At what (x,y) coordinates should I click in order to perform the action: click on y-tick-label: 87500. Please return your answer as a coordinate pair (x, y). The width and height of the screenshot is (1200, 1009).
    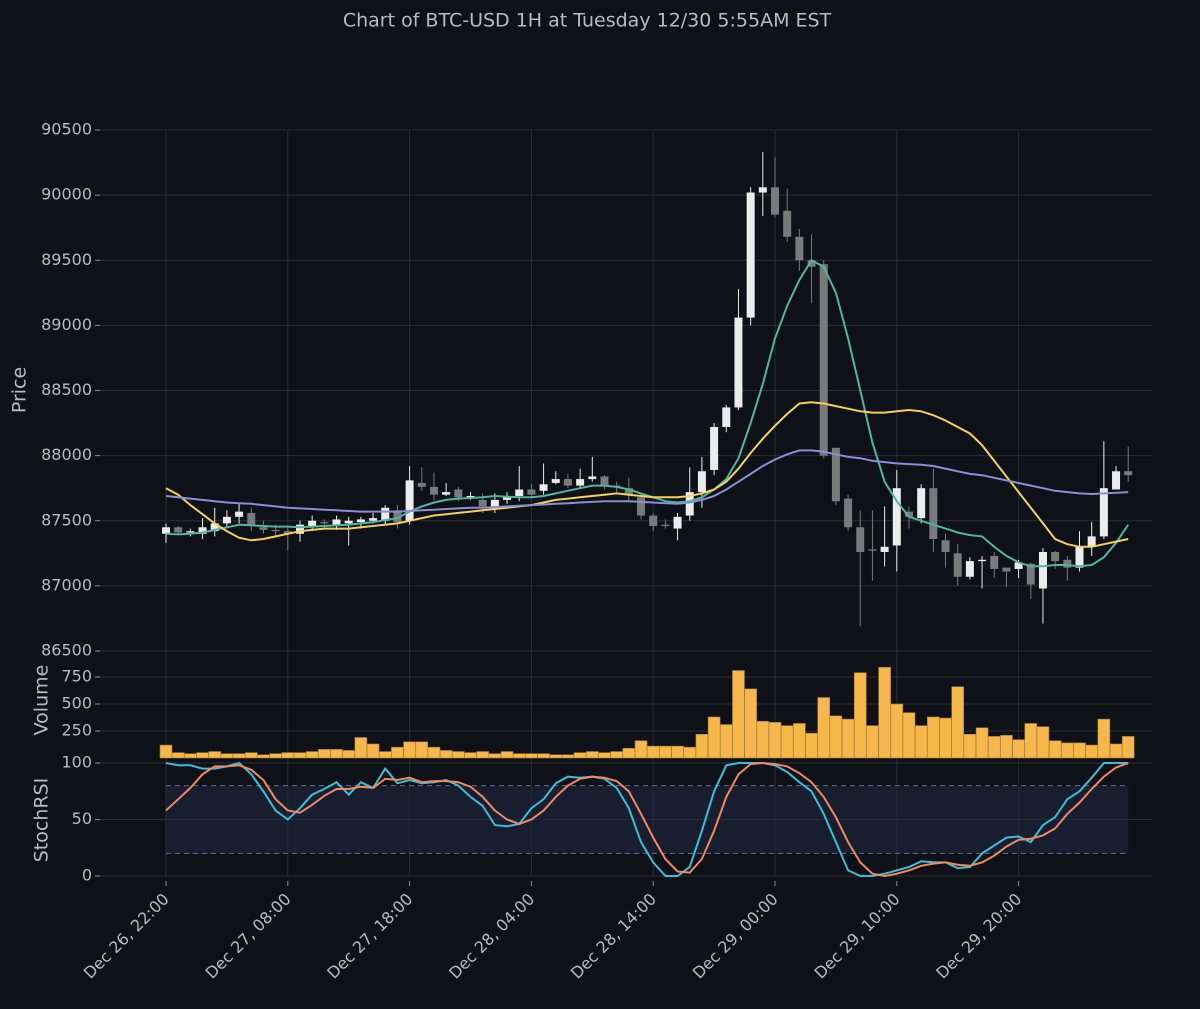
    Looking at the image, I should click on (66, 519).